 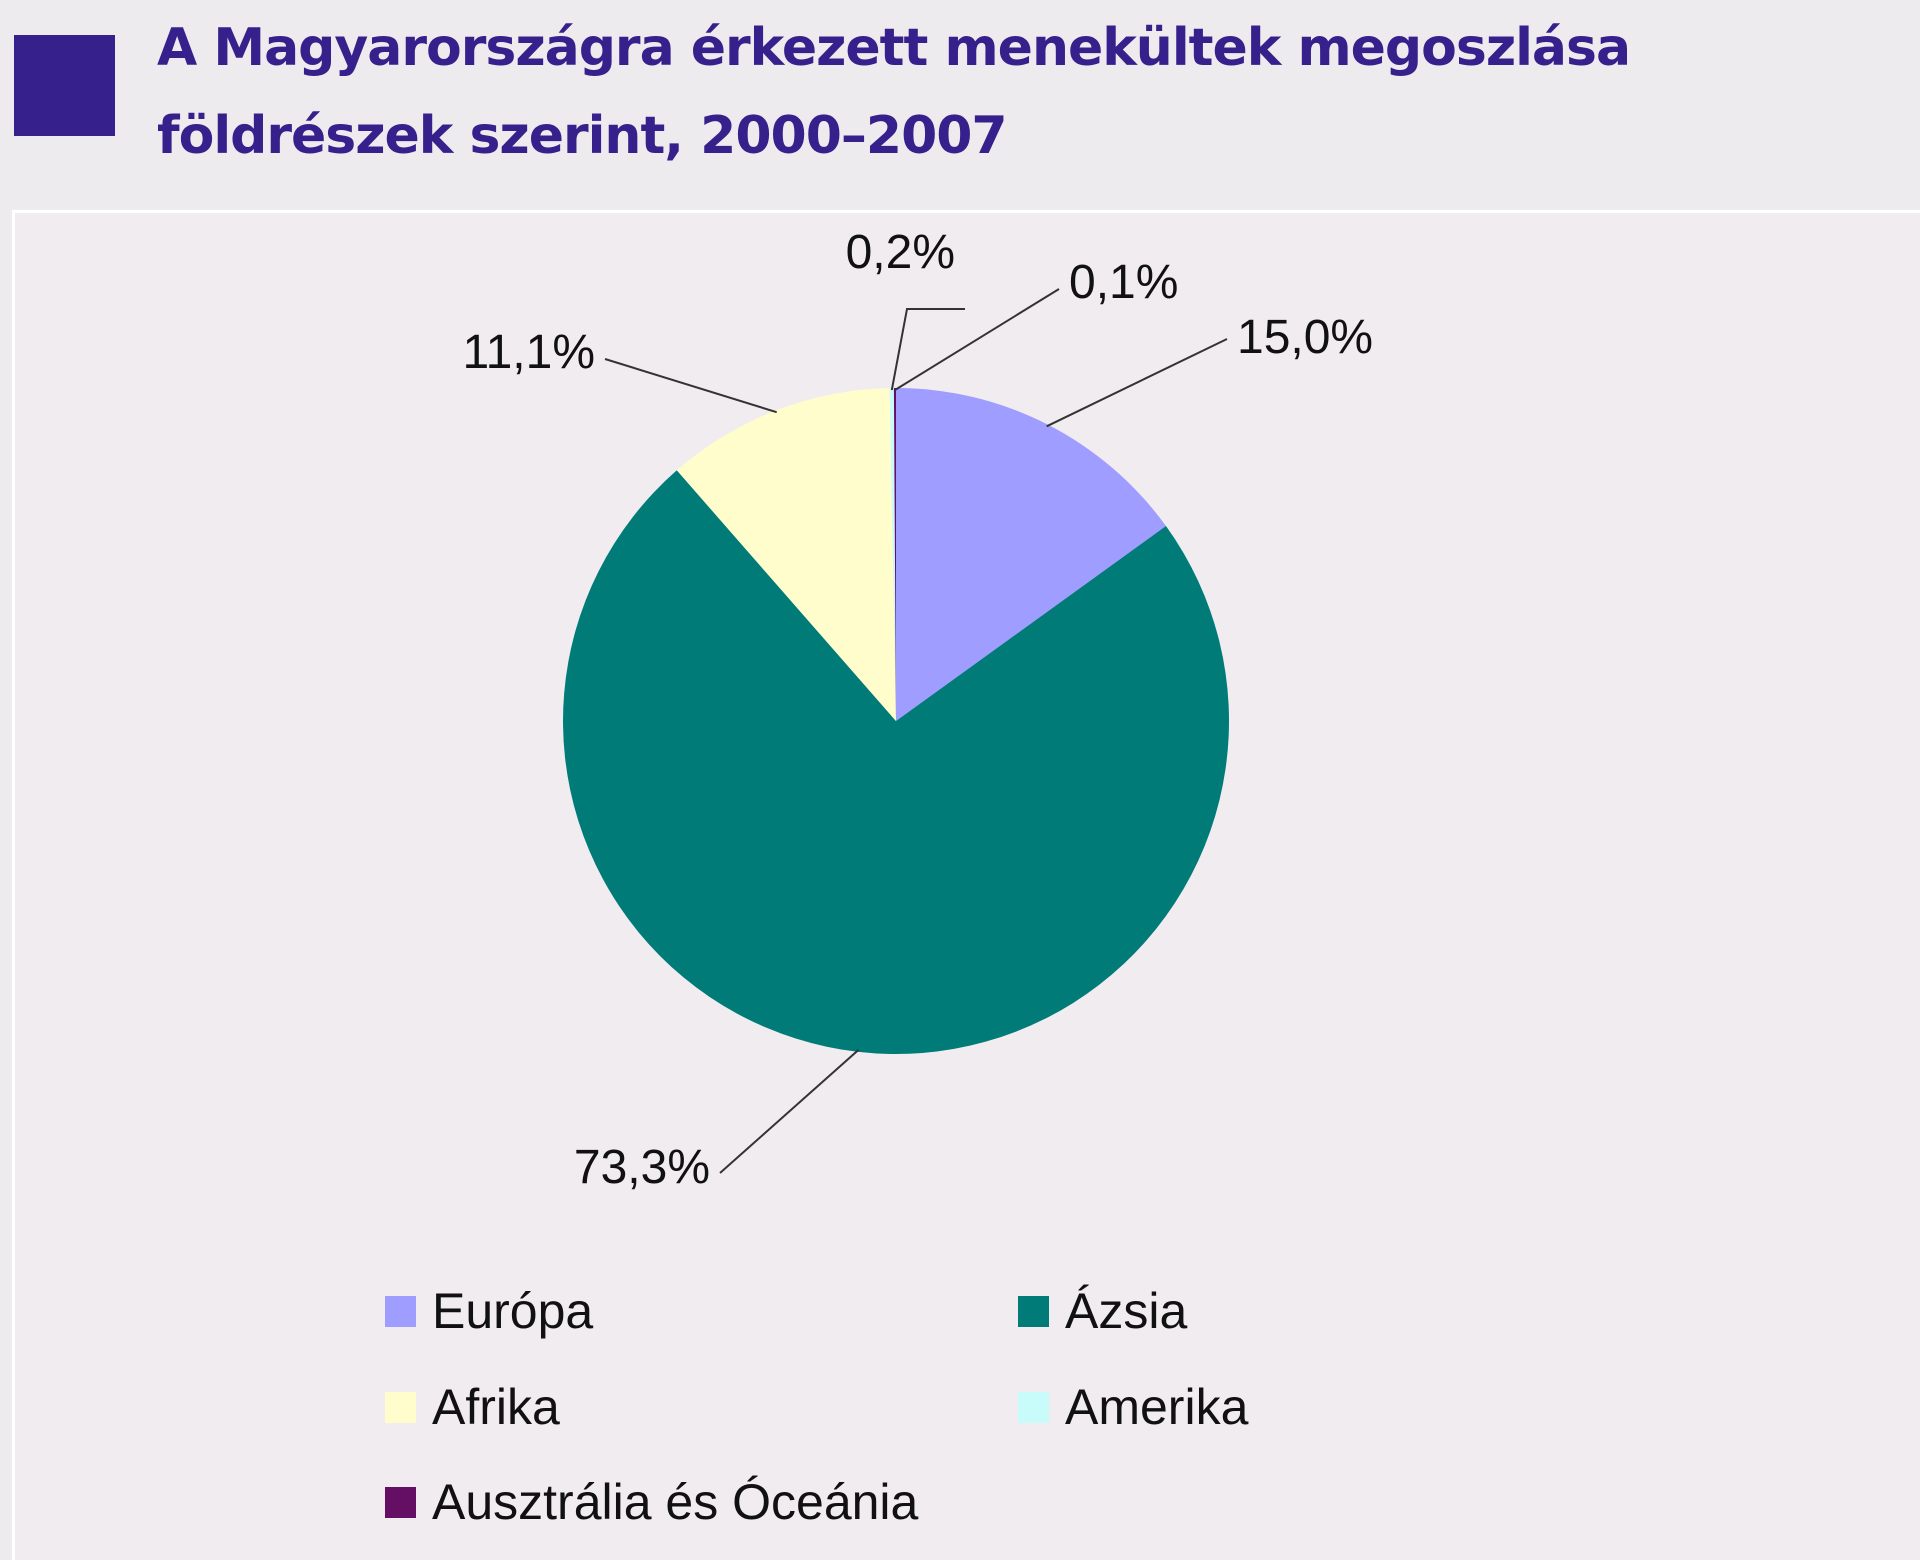 What do you see at coordinates (64, 85) in the screenshot?
I see `title-marker` at bounding box center [64, 85].